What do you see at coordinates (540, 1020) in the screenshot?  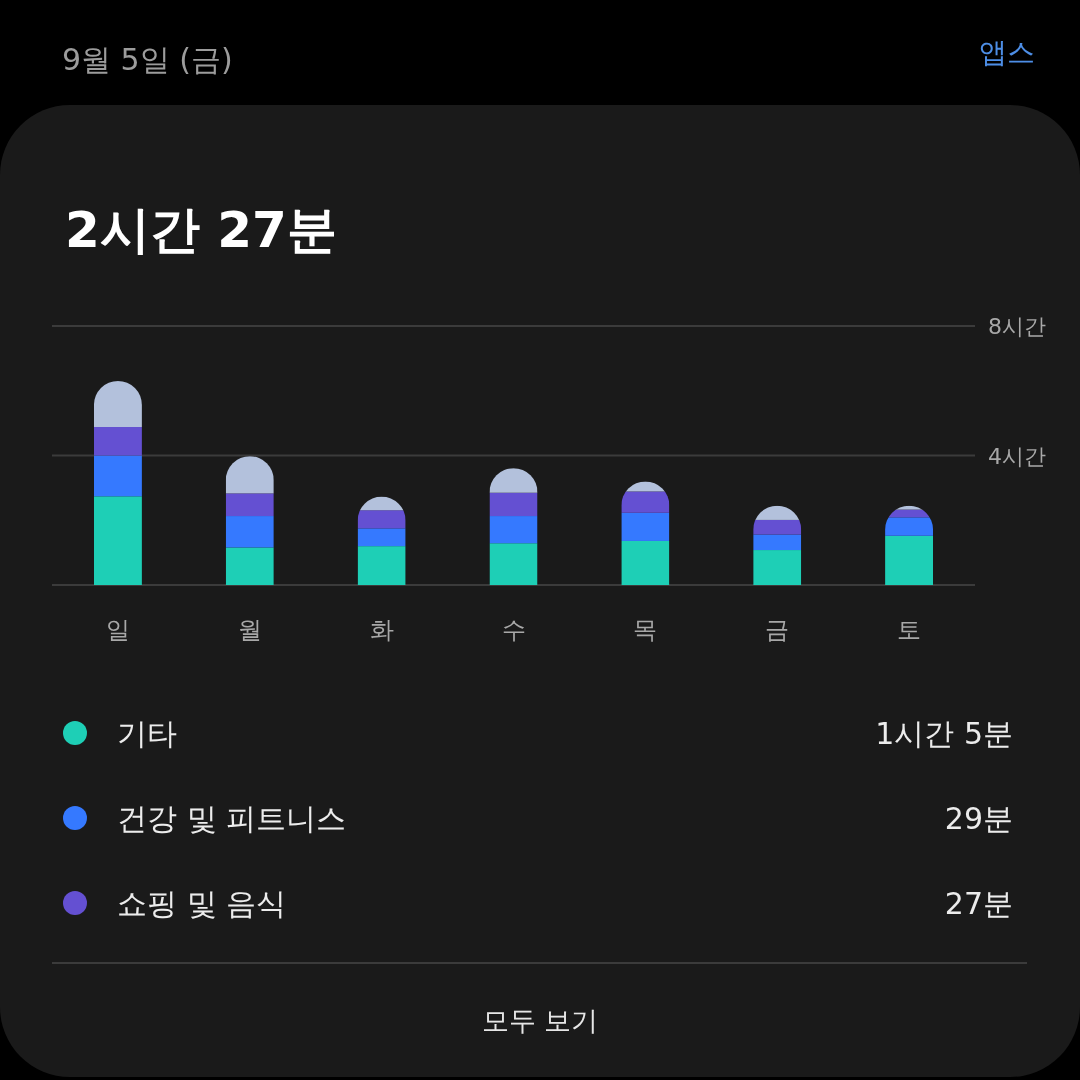 I see `annotation: 모두 보기` at bounding box center [540, 1020].